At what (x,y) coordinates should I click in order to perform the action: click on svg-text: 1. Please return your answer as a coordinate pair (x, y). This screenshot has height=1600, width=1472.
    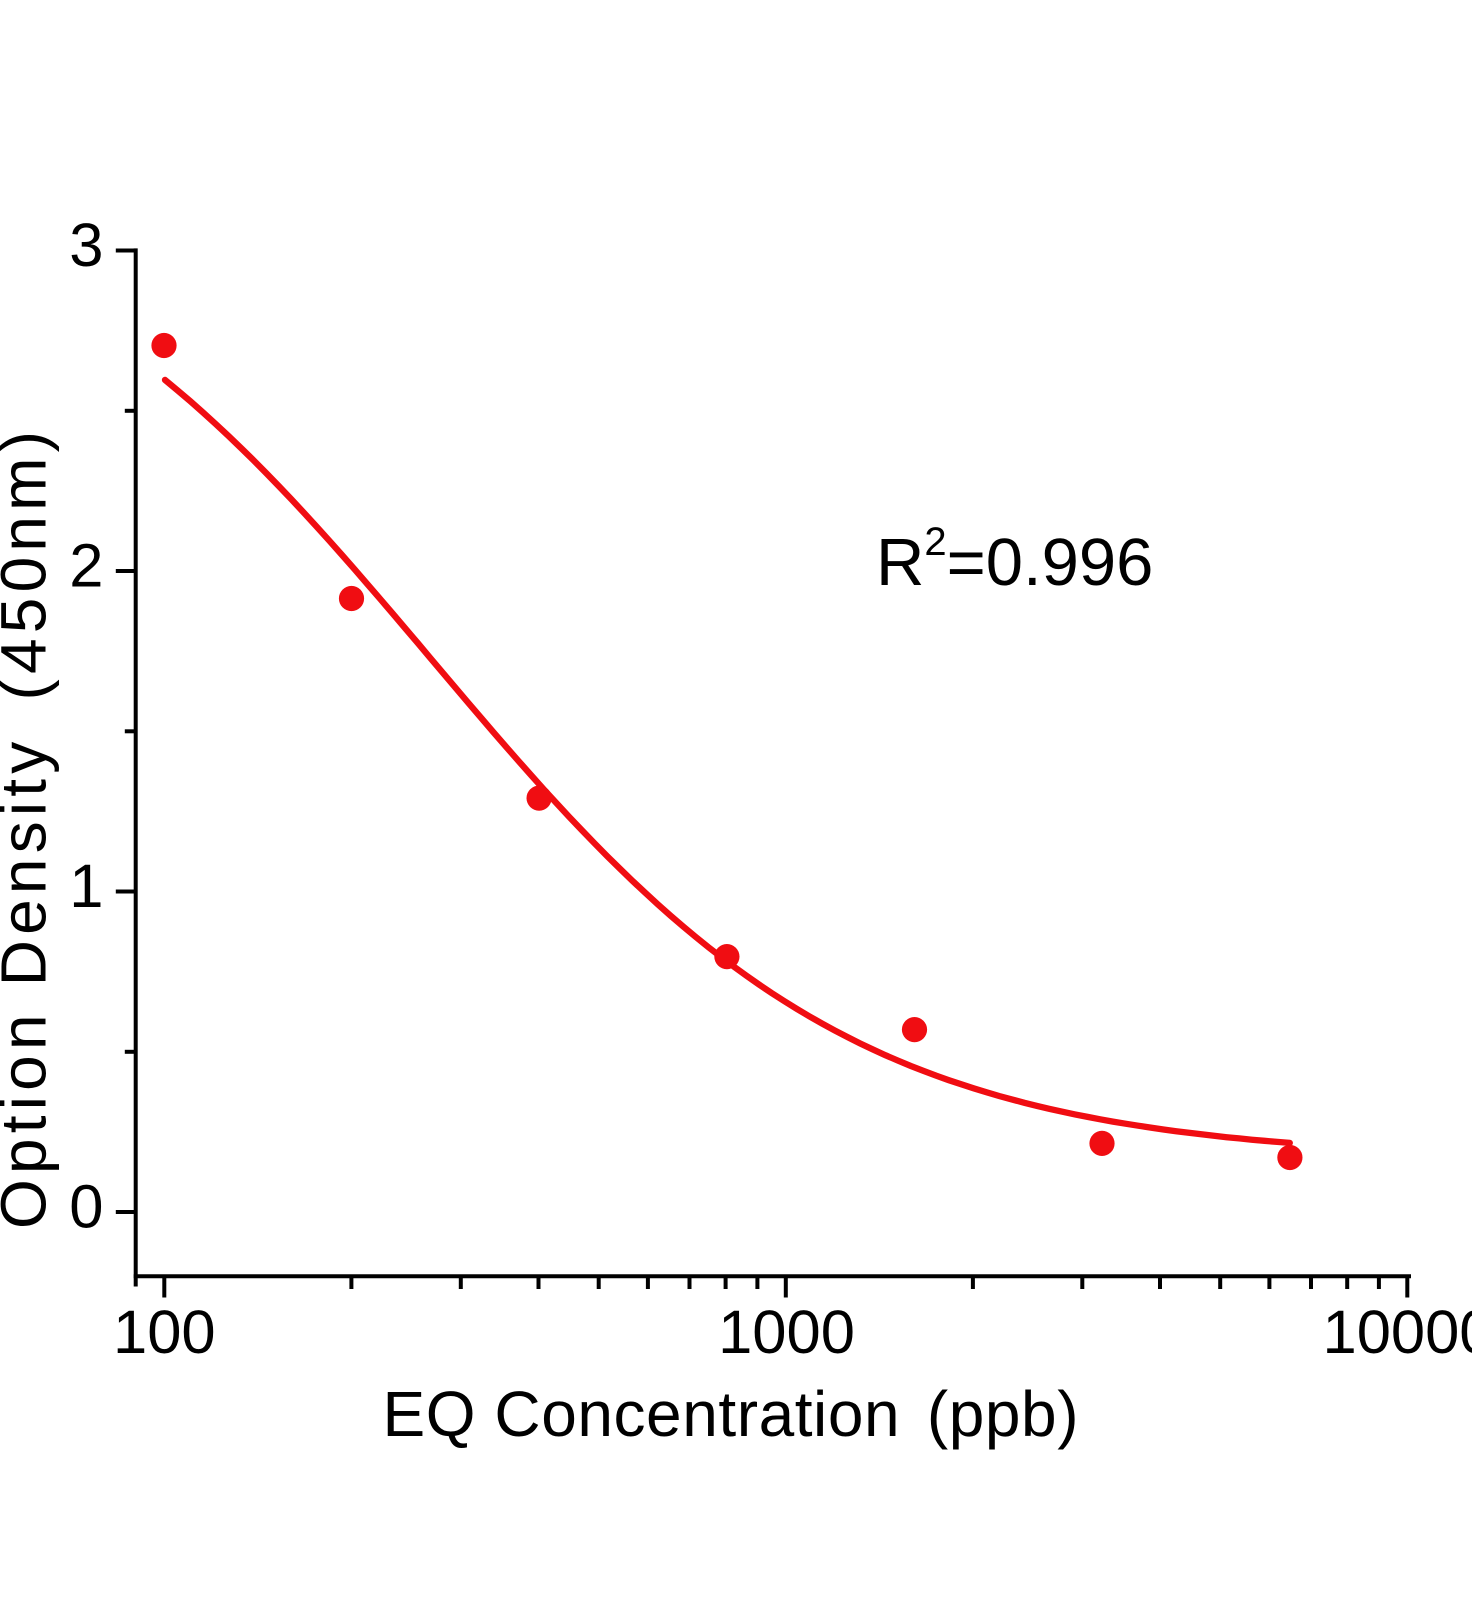
    Looking at the image, I should click on (86, 886).